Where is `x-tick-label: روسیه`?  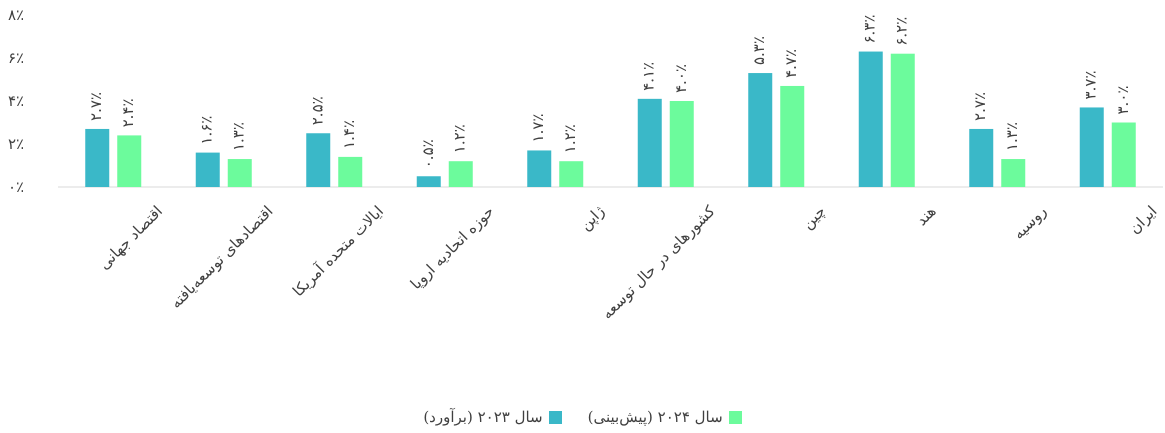 x-tick-label: روسیه is located at coordinates (1029, 222).